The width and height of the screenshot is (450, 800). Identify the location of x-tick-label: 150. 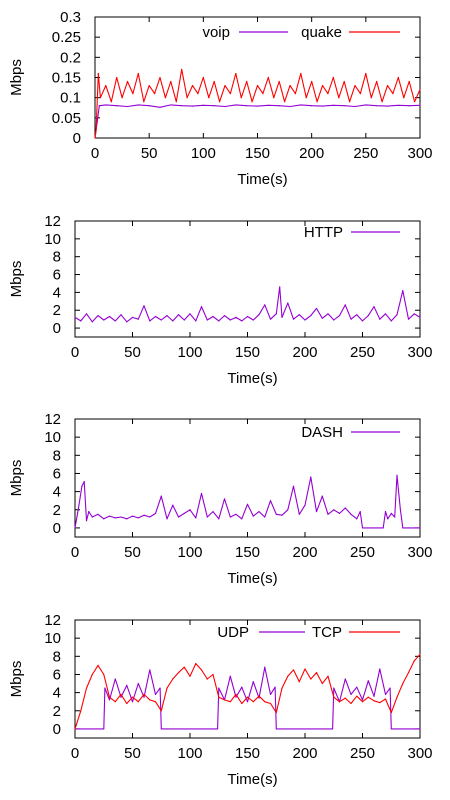
(247, 552).